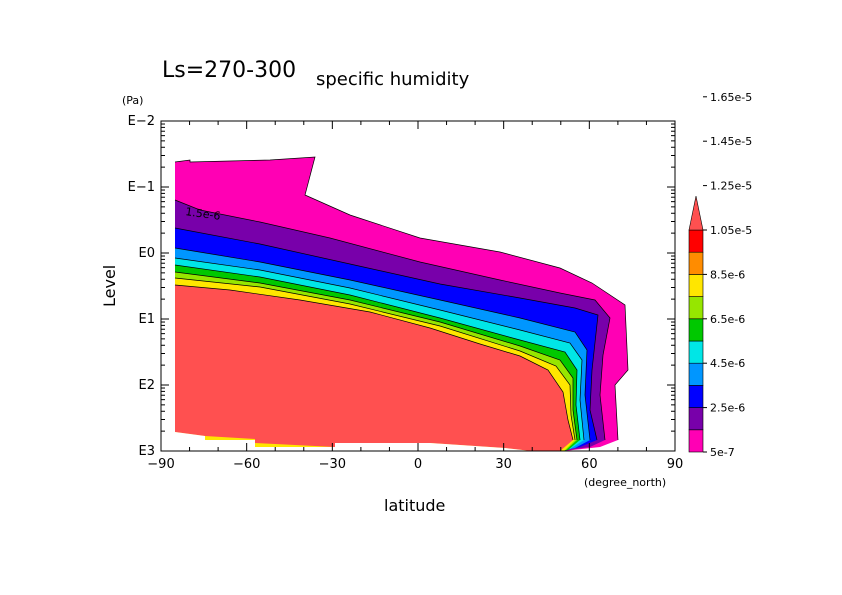 Image resolution: width=842 pixels, height=595 pixels. What do you see at coordinates (141, 121) in the screenshot?
I see `y-tick-label: E−2` at bounding box center [141, 121].